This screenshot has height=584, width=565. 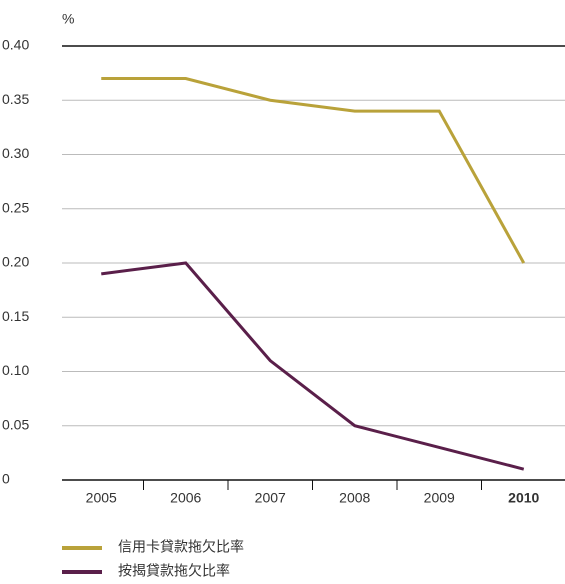 I want to click on legend-label: 信用卡貸款拖欠比率, so click(x=181, y=547).